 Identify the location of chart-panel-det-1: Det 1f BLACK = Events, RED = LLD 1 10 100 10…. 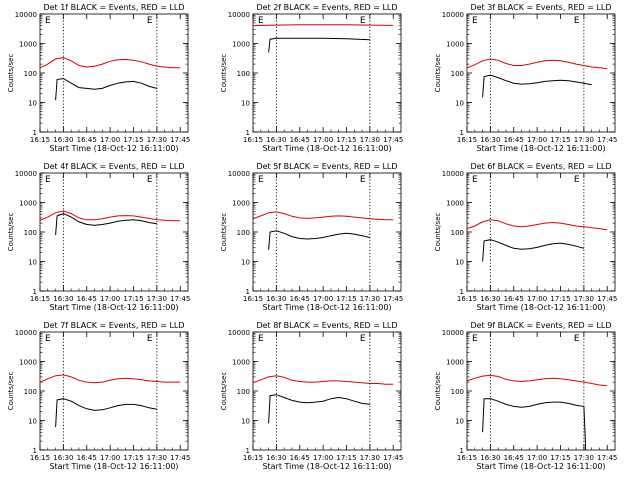
(98, 78).